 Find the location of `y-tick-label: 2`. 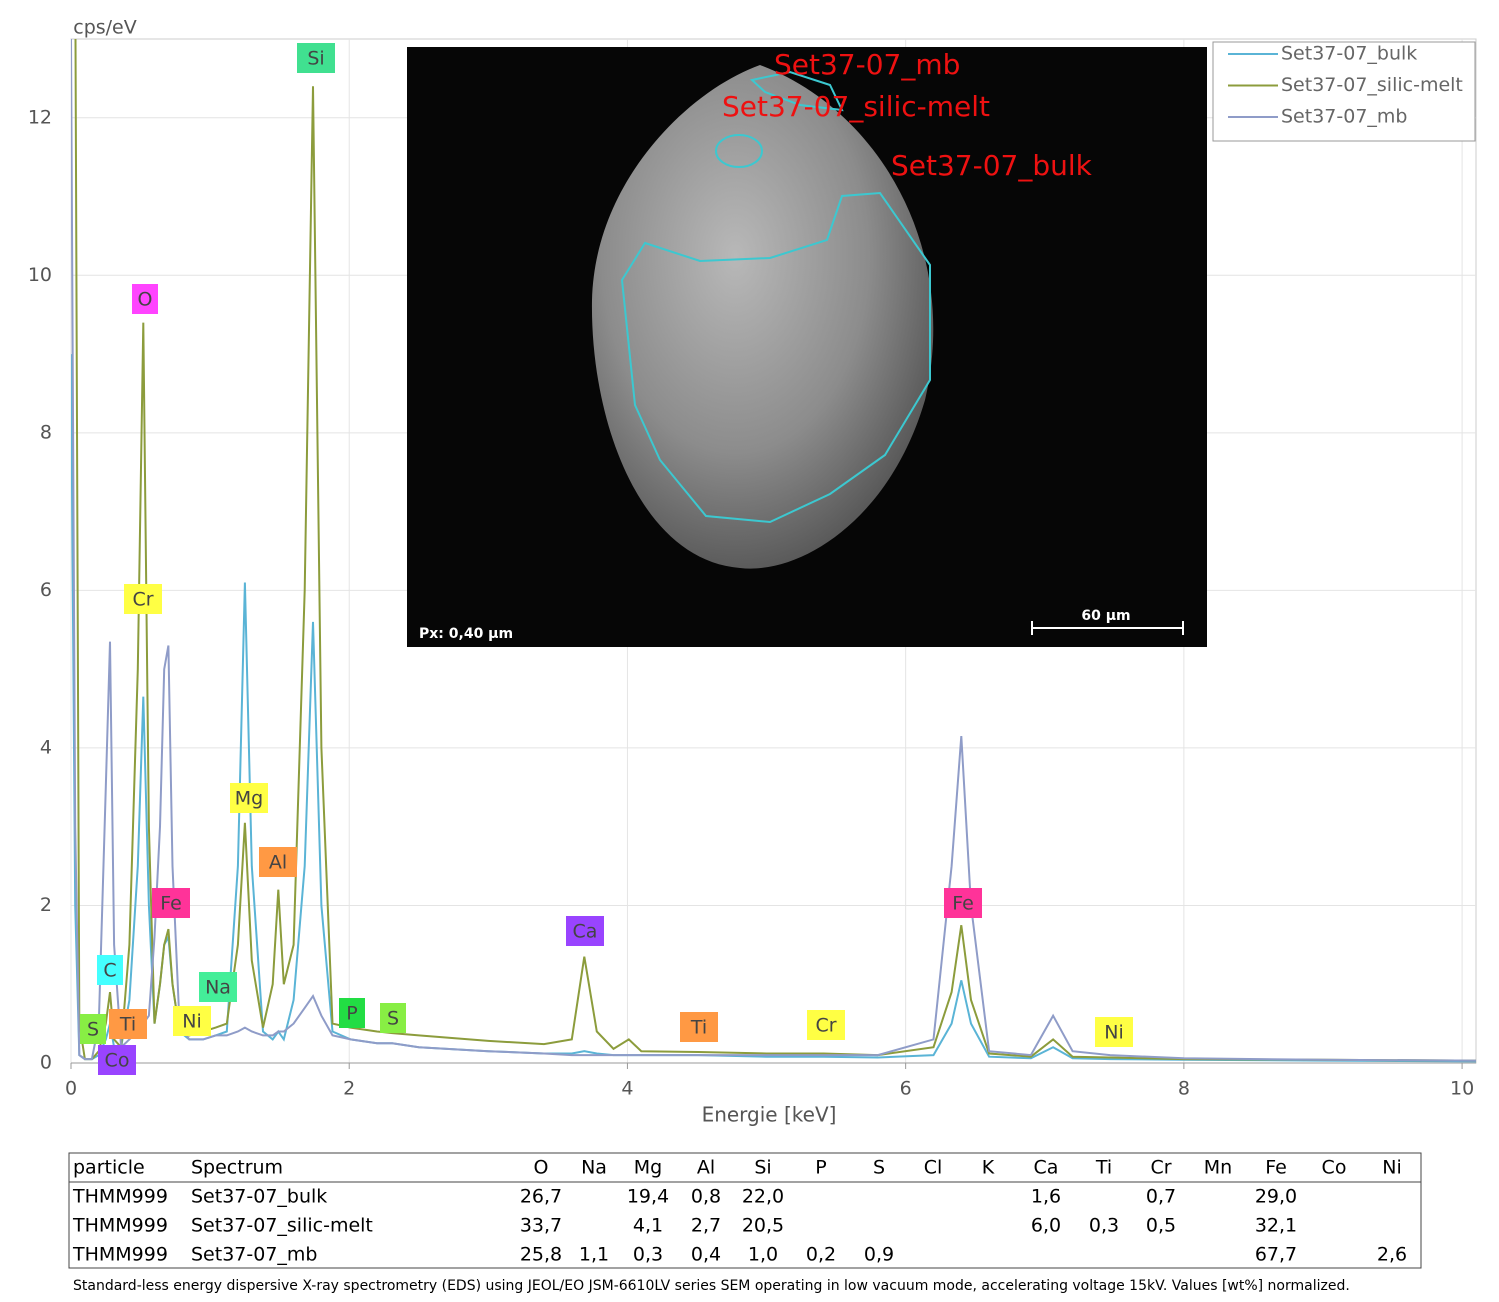

y-tick-label: 2 is located at coordinates (46, 905).